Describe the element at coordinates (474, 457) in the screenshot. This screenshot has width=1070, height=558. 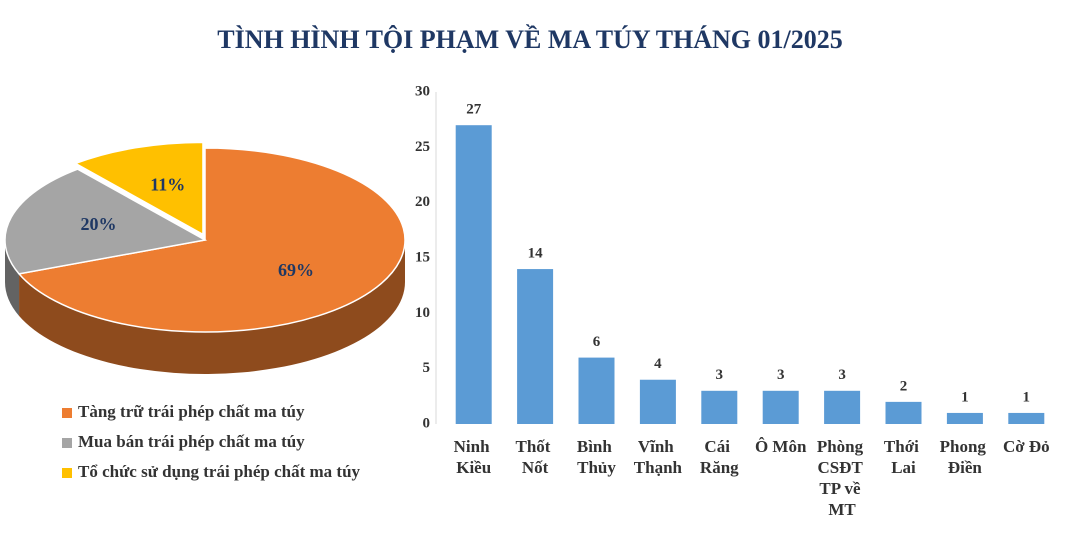
I see `x-tick-label: Ninh Kiều` at that location.